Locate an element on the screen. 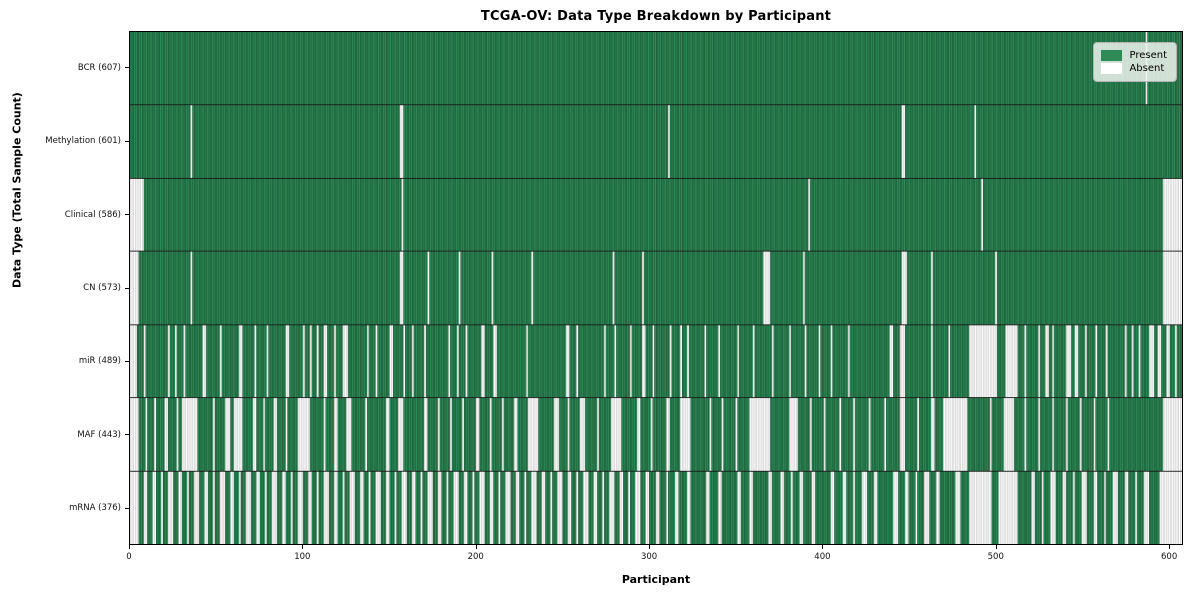  x-tick-label: 0 is located at coordinates (129, 557).